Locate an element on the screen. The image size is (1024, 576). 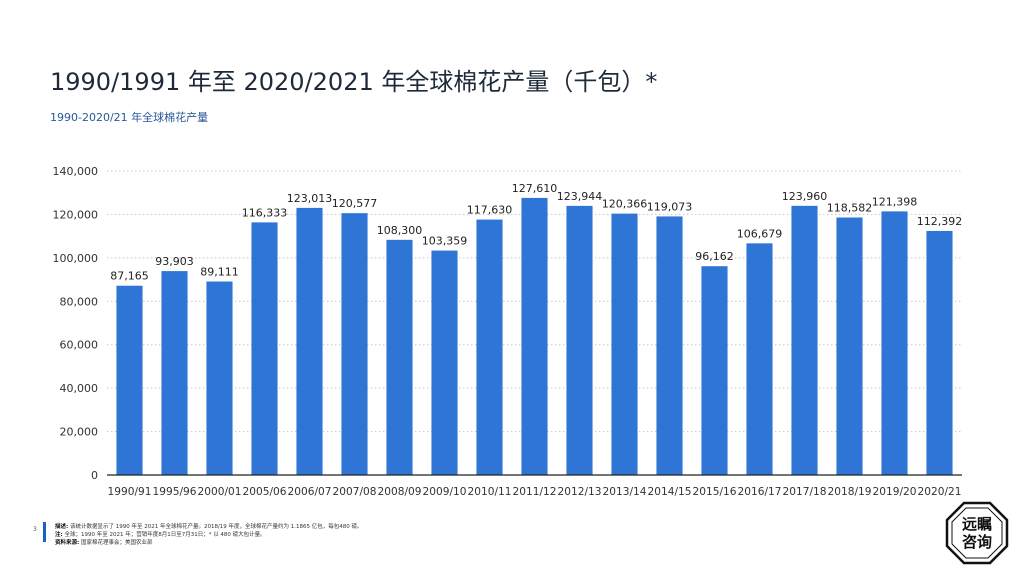
data-label: 96,162 is located at coordinates (714, 256).